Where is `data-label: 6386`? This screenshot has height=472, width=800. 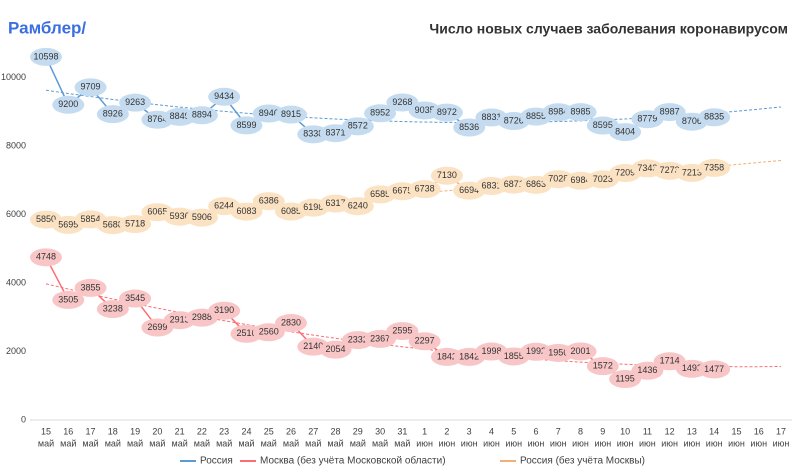
data-label: 6386 is located at coordinates (269, 201).